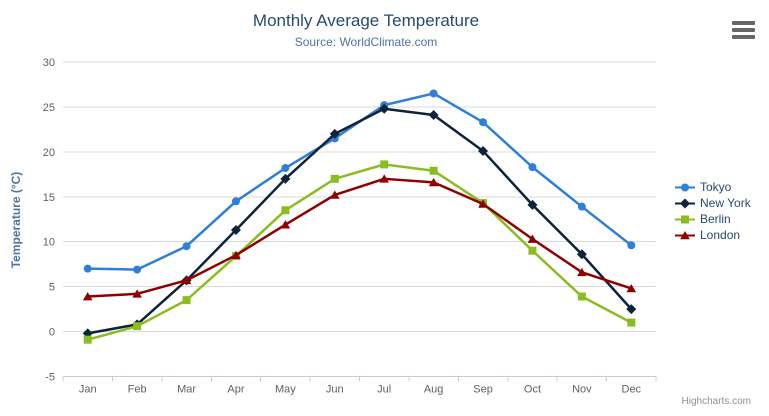  I want to click on export-menu-button, so click(743, 30).